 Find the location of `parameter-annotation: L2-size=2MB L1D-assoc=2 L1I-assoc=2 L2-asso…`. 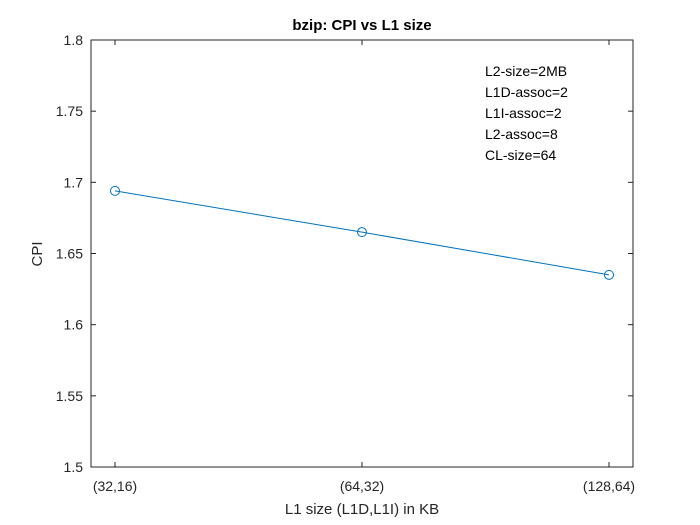

parameter-annotation: L2-size=2MB L1D-assoc=2 L1I-assoc=2 L2-asso… is located at coordinates (526, 113).